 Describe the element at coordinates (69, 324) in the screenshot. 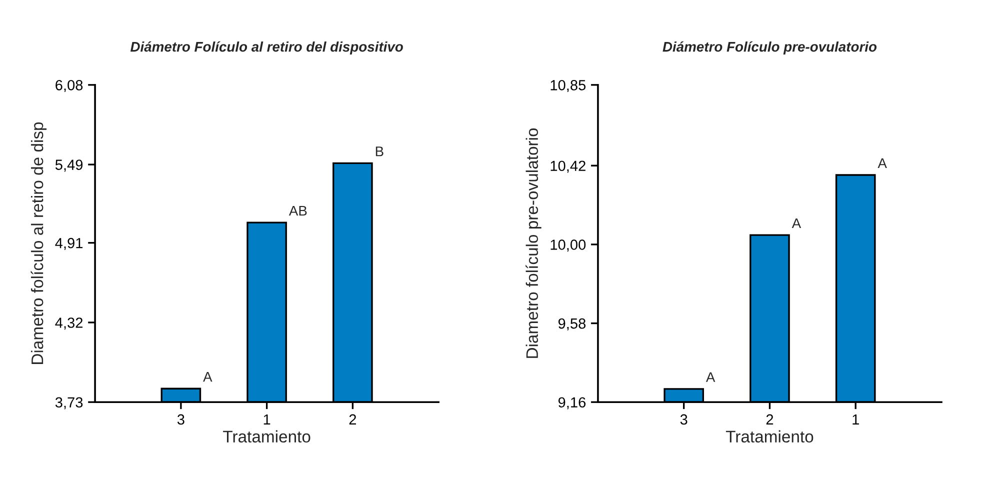

I see `y-tick-label: 4,32` at that location.